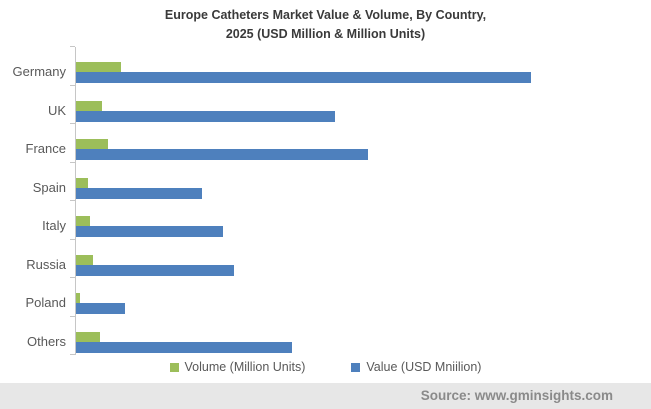 The image size is (651, 409). I want to click on category-label: Spain, so click(49, 187).